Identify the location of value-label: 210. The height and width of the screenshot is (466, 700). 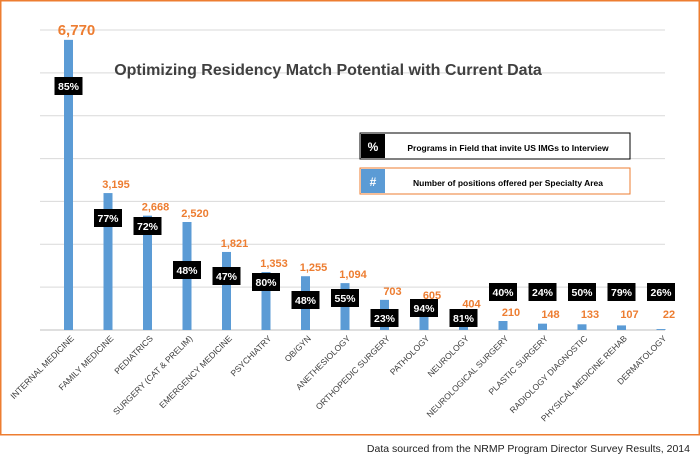
(511, 313).